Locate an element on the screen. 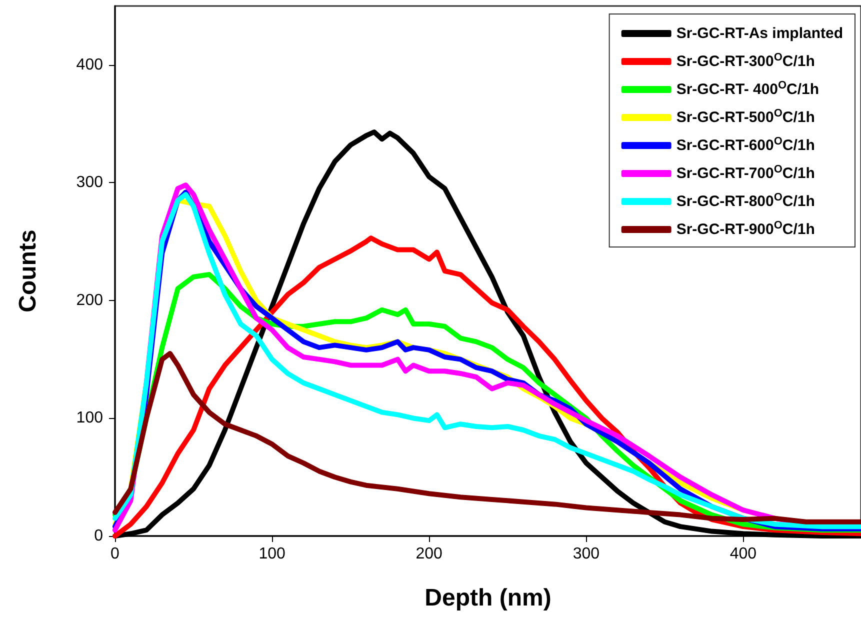  y-tick-label: 200 is located at coordinates (90, 300).